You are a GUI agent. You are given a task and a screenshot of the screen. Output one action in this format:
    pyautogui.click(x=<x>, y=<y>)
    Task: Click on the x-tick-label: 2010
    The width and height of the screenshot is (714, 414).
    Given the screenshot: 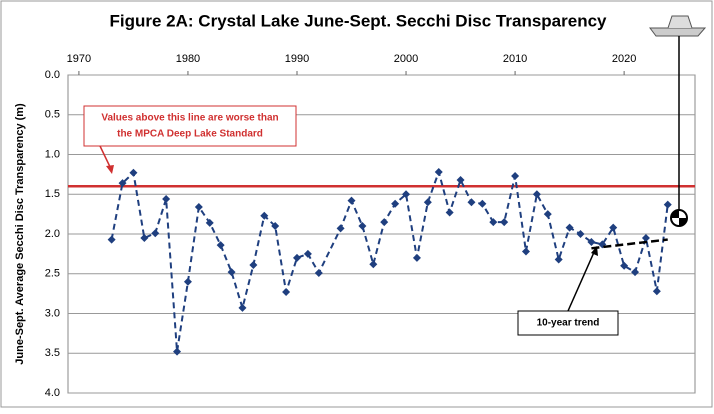 What is the action you would take?
    pyautogui.click(x=515, y=59)
    